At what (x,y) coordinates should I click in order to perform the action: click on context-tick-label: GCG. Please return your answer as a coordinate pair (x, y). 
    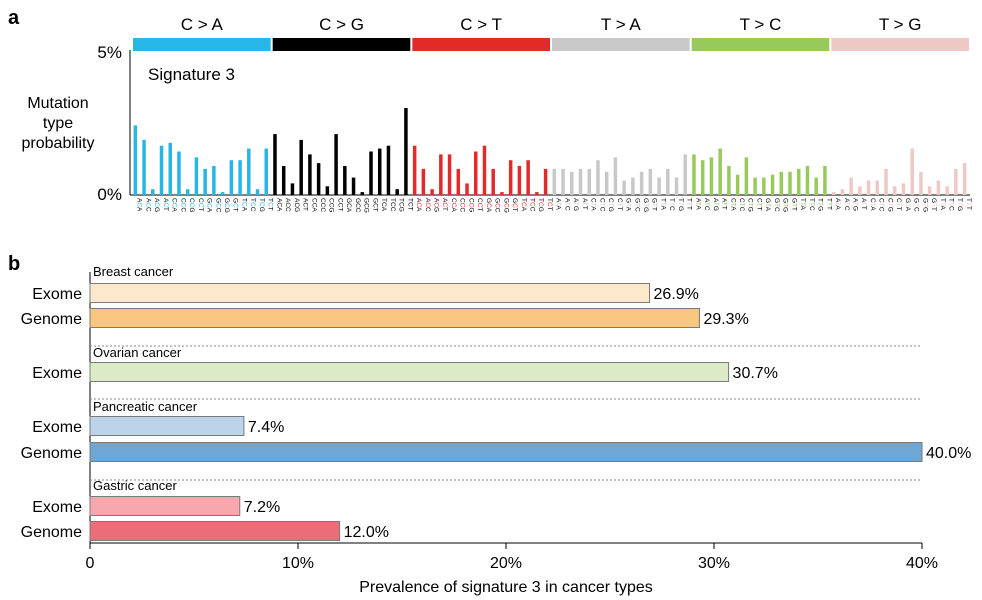
    Looking at the image, I should click on (366, 205).